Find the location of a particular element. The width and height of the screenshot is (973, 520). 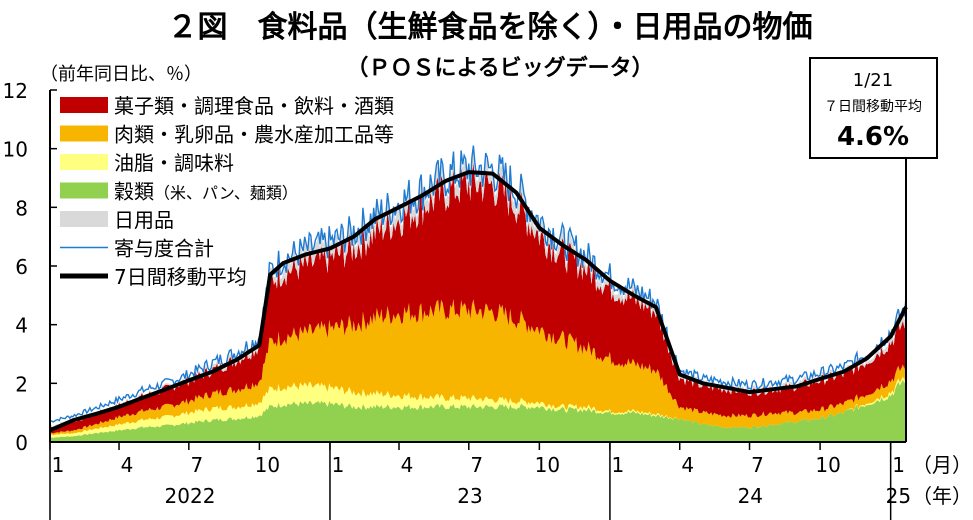

legend-label-oils: 油脂・調味料 is located at coordinates (174, 163).